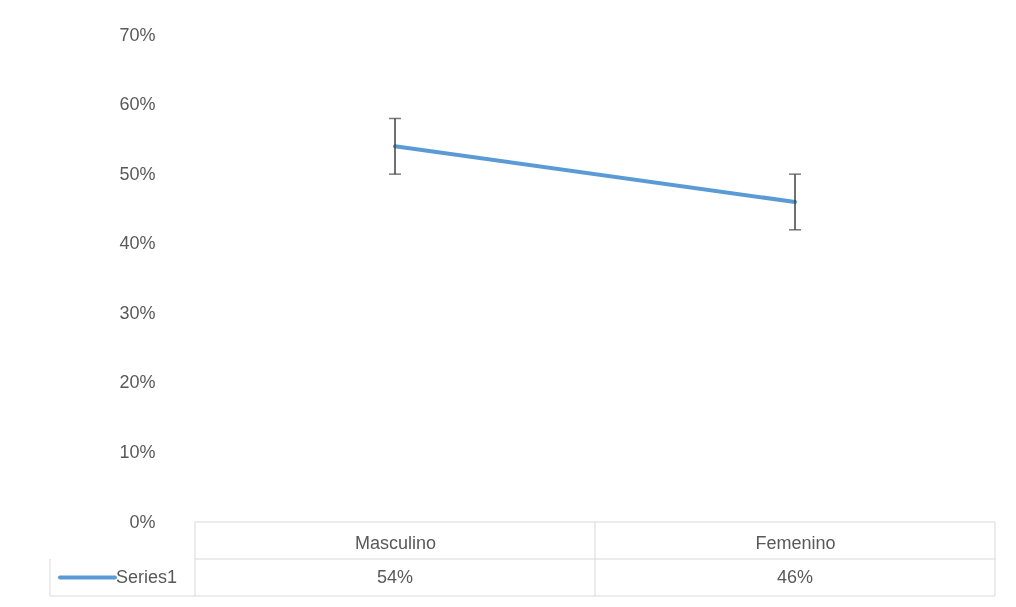  I want to click on y-tick-label: 0%, so click(142, 521).